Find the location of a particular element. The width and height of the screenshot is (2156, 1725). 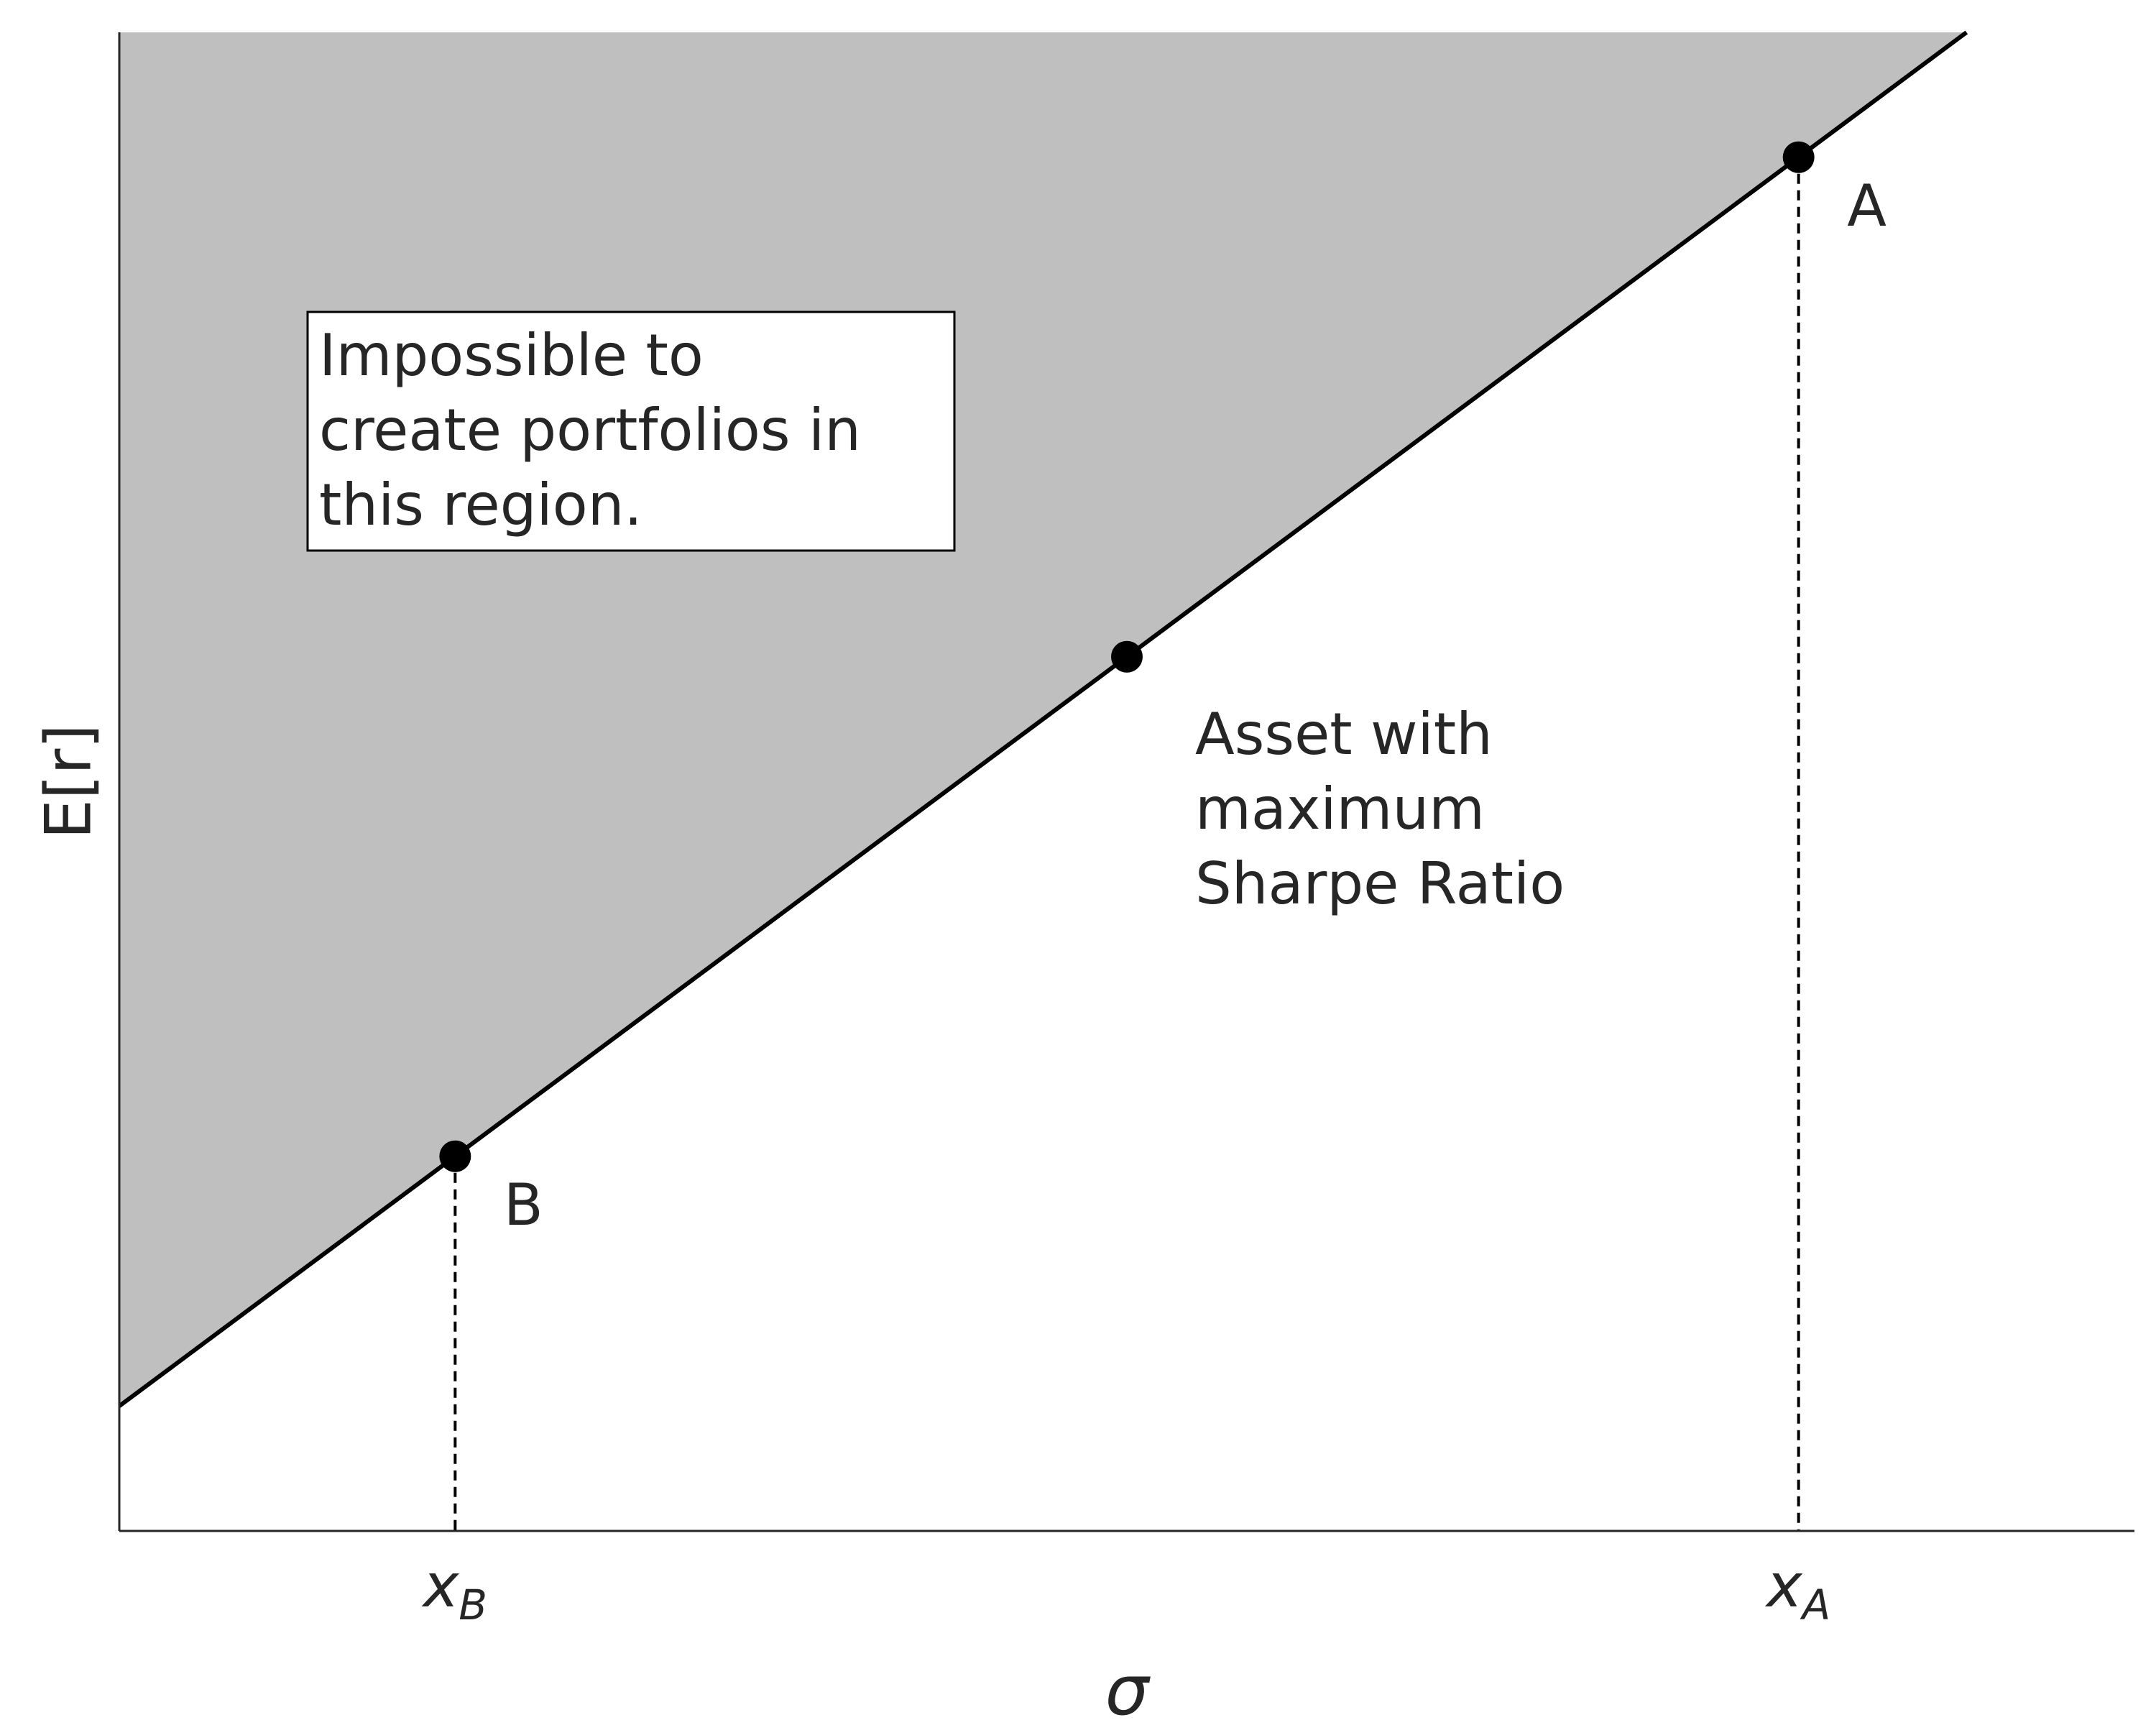

region-annotation-box is located at coordinates (631, 431).